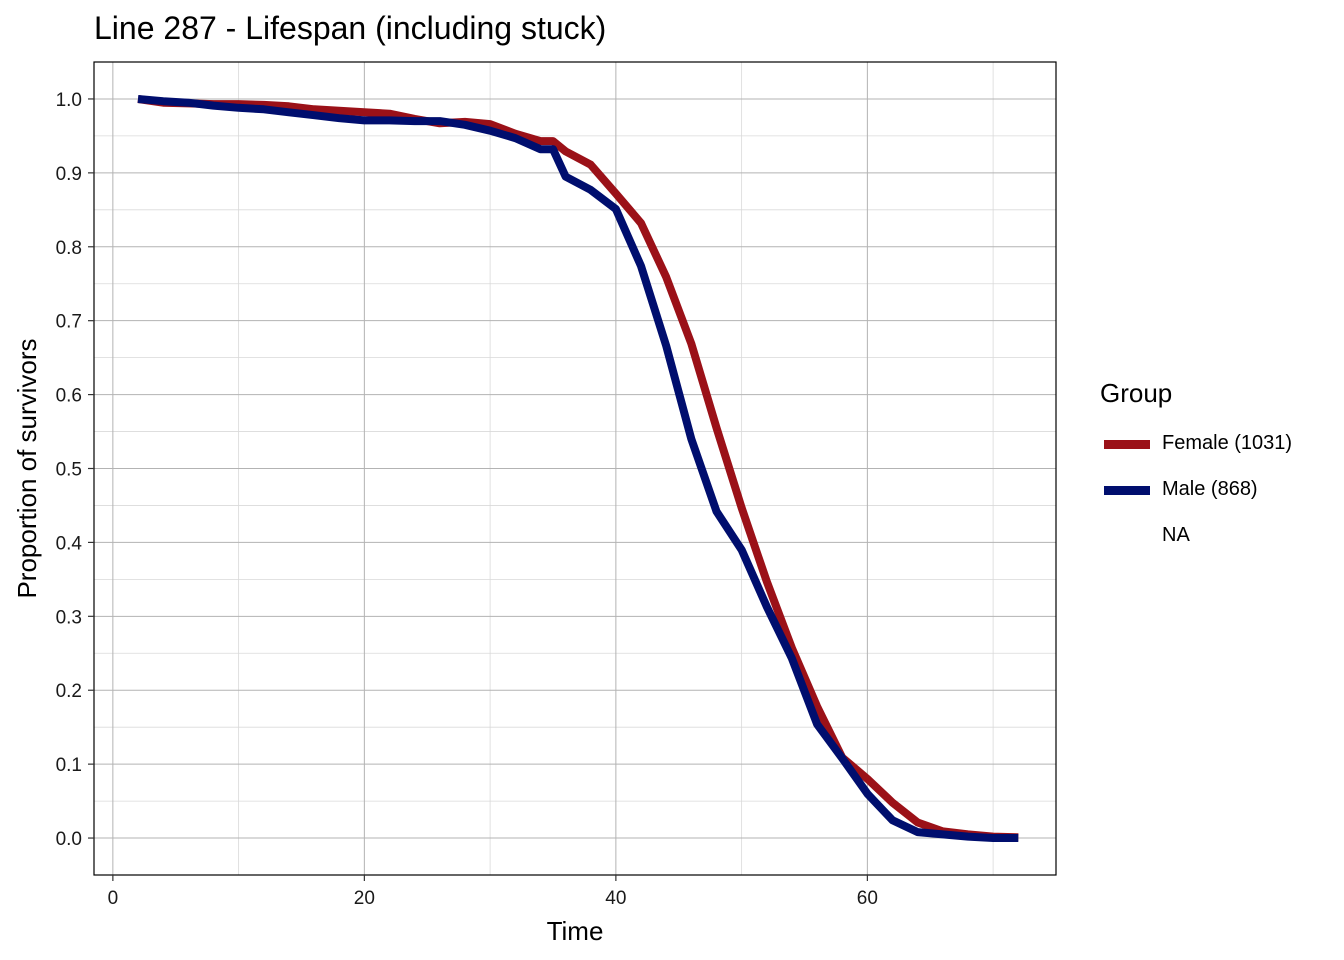  I want to click on x-axis-title: Time, so click(575, 931).